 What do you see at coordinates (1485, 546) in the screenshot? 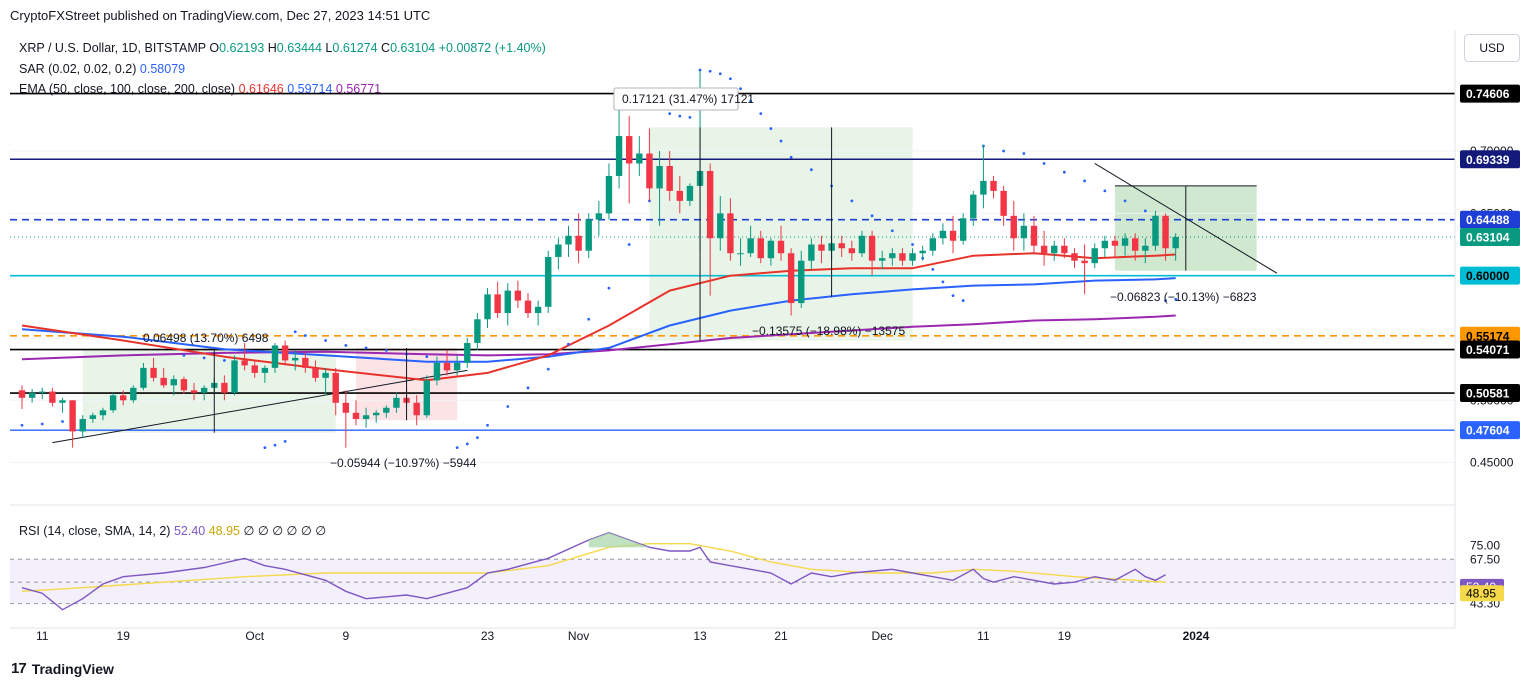
I see `rsi-tick-label: 75.00` at bounding box center [1485, 546].